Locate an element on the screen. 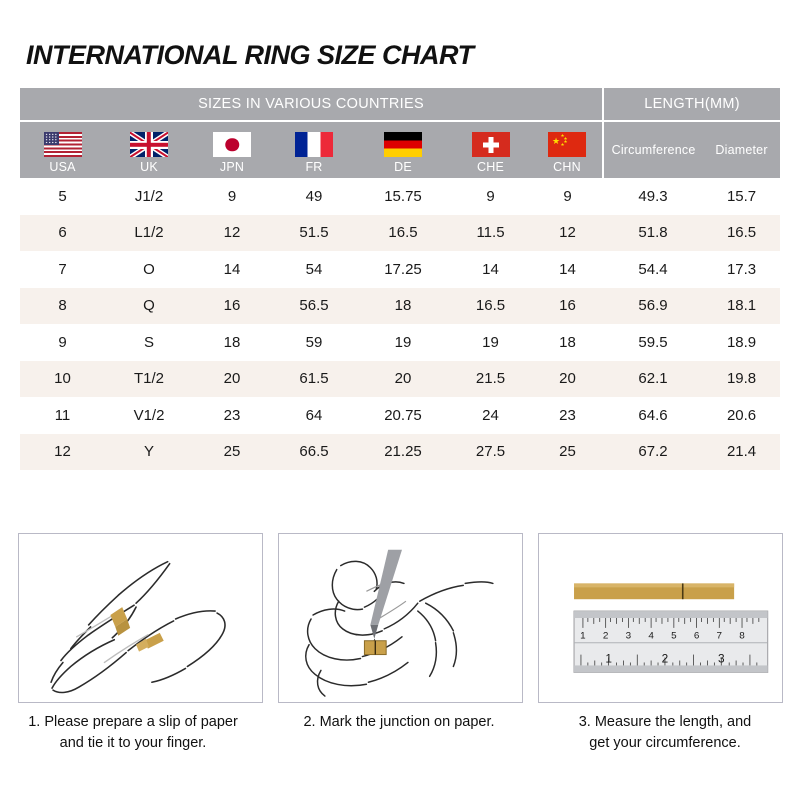 The width and height of the screenshot is (800, 800). ruler-measuring-paper-strip-illustration: 1 2 3 4 5 6 7 8 1 2 3 is located at coordinates (671, 628).